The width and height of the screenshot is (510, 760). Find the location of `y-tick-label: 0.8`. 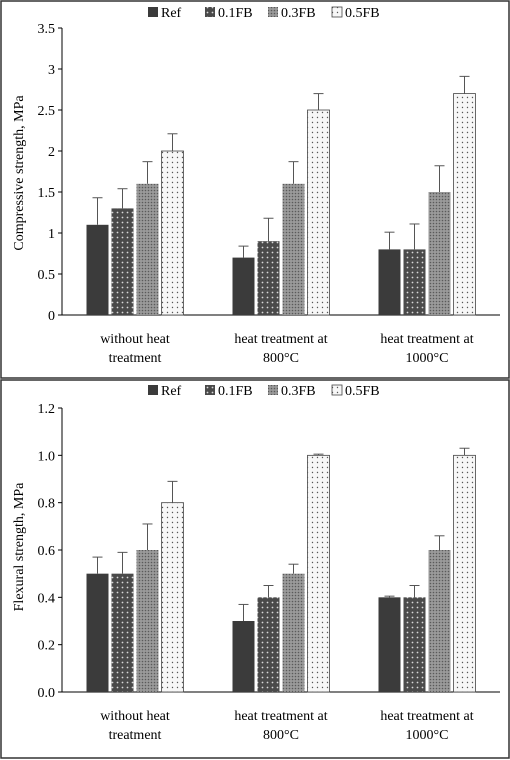

y-tick-label: 0.8 is located at coordinates (47, 504).